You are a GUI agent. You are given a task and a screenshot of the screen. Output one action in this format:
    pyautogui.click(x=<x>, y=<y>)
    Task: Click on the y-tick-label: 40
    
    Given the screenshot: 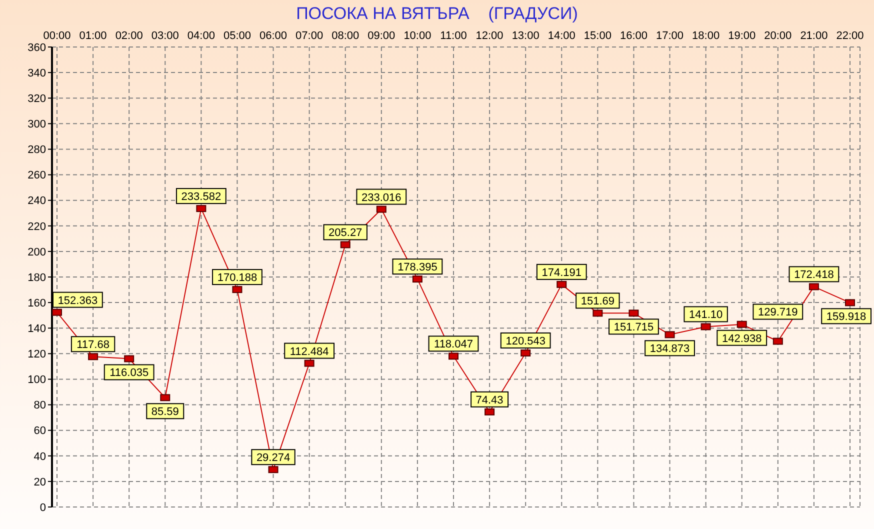 What is the action you would take?
    pyautogui.click(x=40, y=456)
    